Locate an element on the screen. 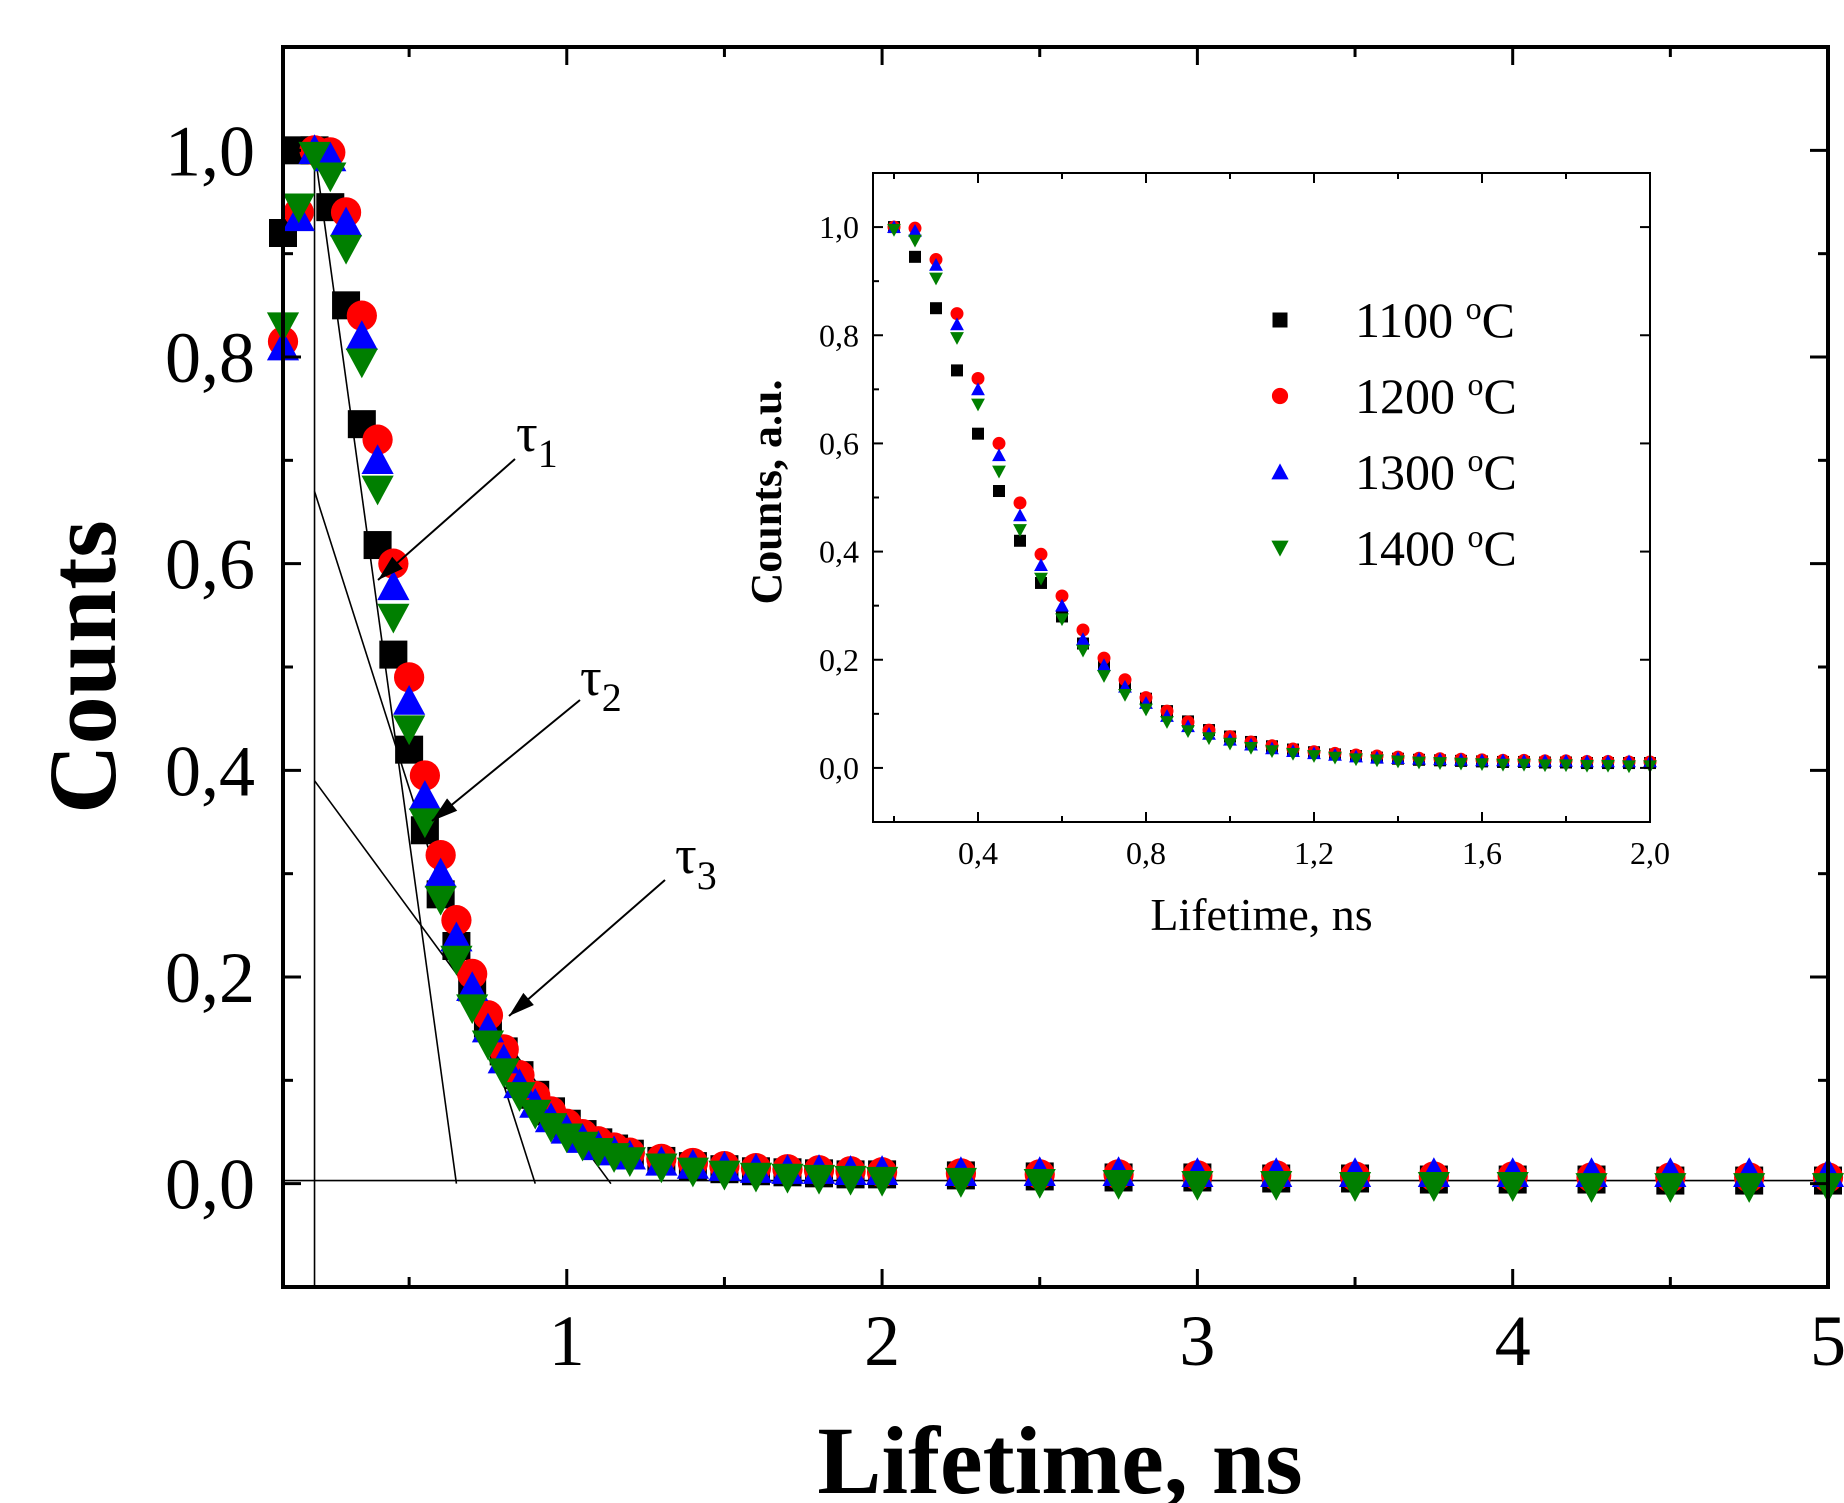  y-tick-label: 0,0 is located at coordinates (210, 1185).